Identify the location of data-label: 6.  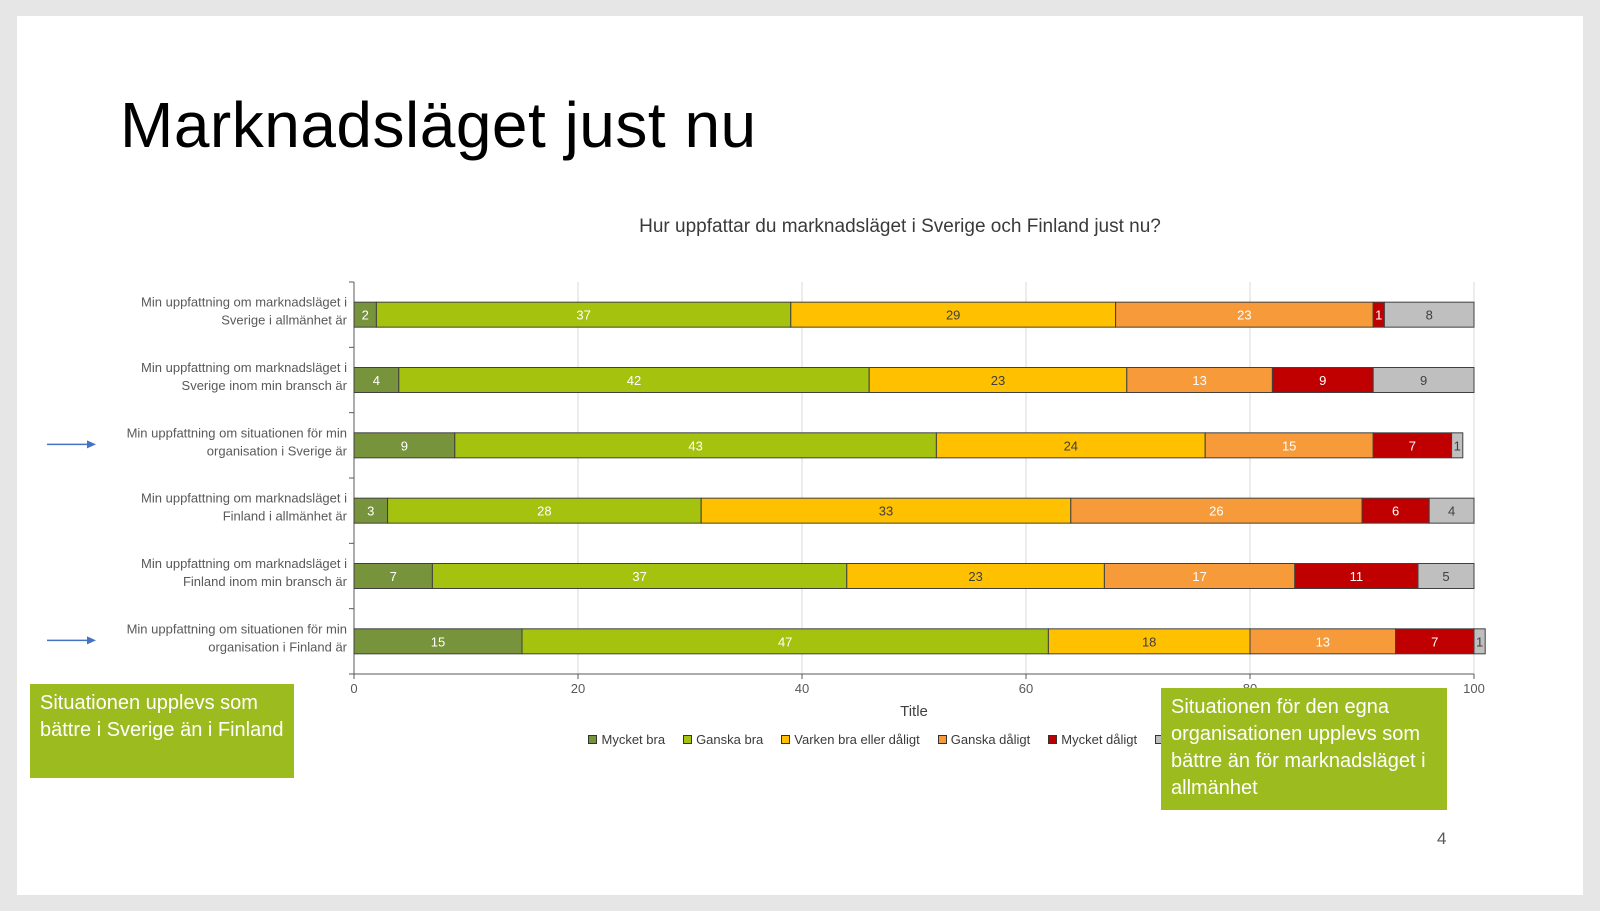
(1395, 511).